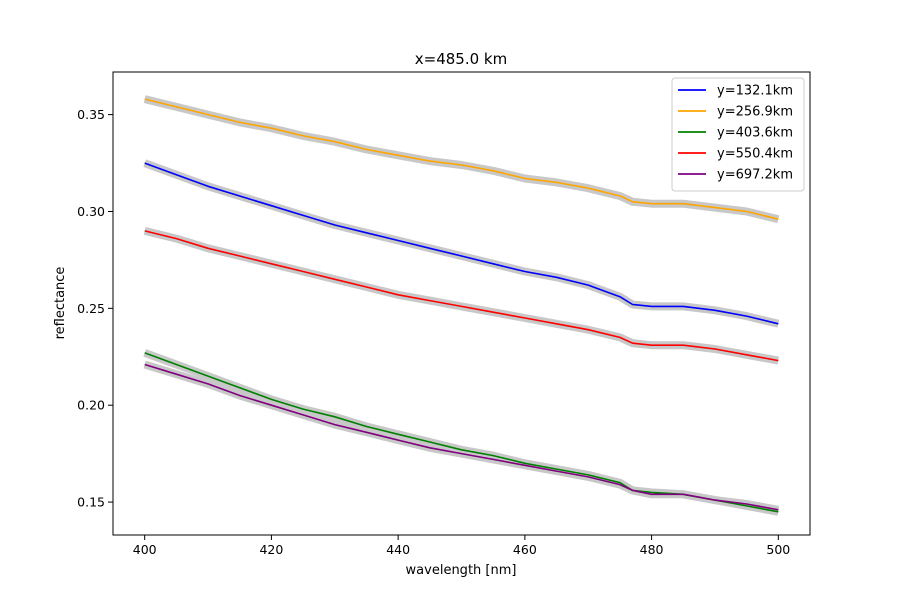 The image size is (900, 600). Describe the element at coordinates (461, 570) in the screenshot. I see `x-axis-label: wavelength [nm]` at that location.